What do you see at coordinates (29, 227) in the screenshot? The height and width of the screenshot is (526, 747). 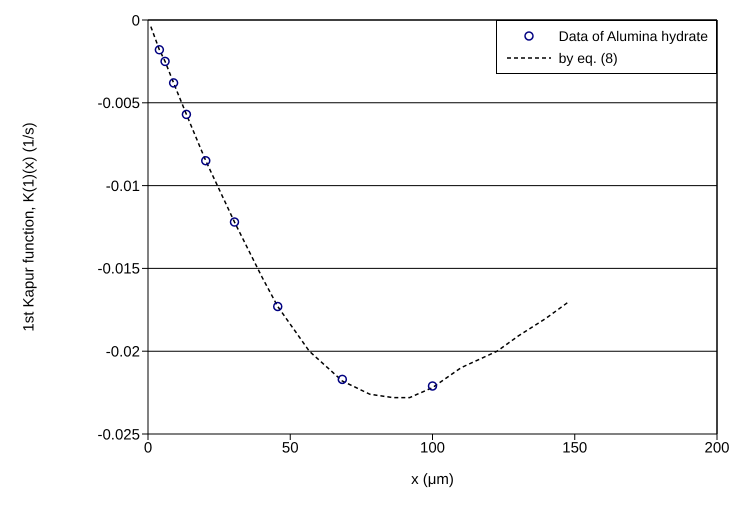 I see `y-axis-title: 1st Kapur function, K(1)(x) (1/s)` at bounding box center [29, 227].